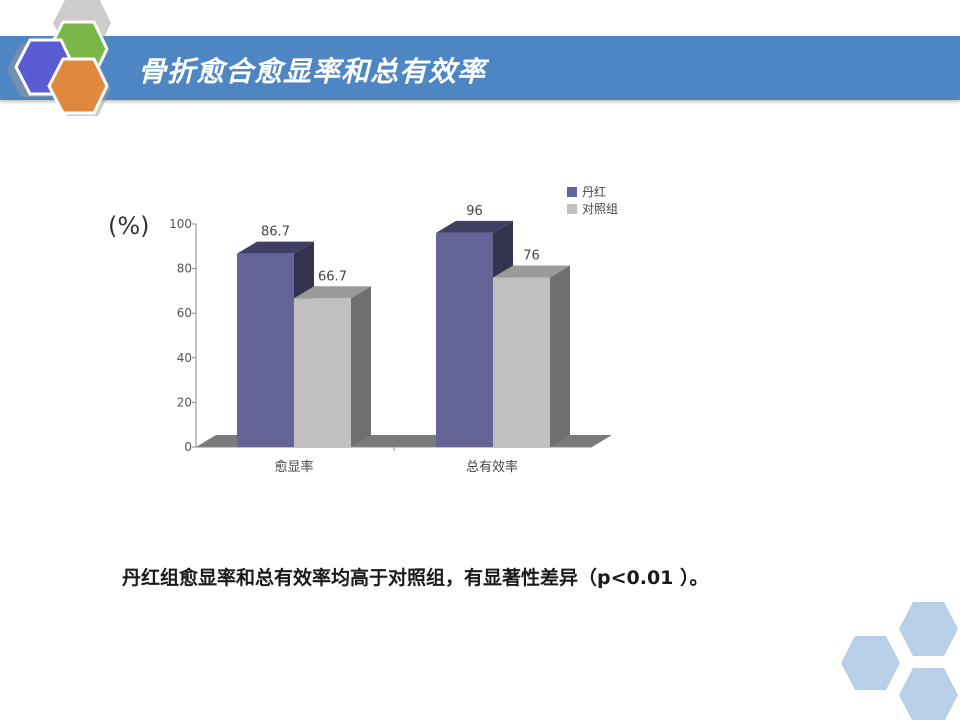  Describe the element at coordinates (184, 358) in the screenshot. I see `y-tick-label: 40` at that location.